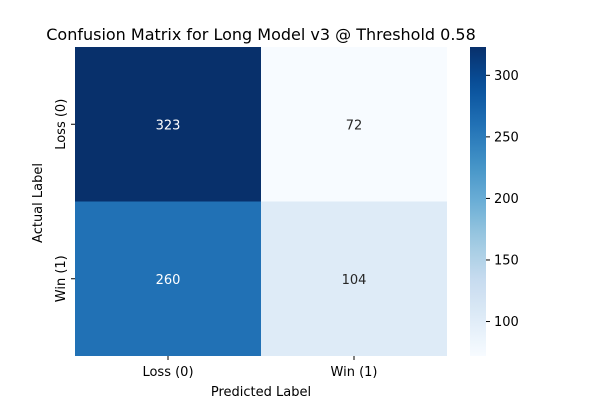 This screenshot has height=400, width=600. I want to click on cell-value-label: 104, so click(354, 280).